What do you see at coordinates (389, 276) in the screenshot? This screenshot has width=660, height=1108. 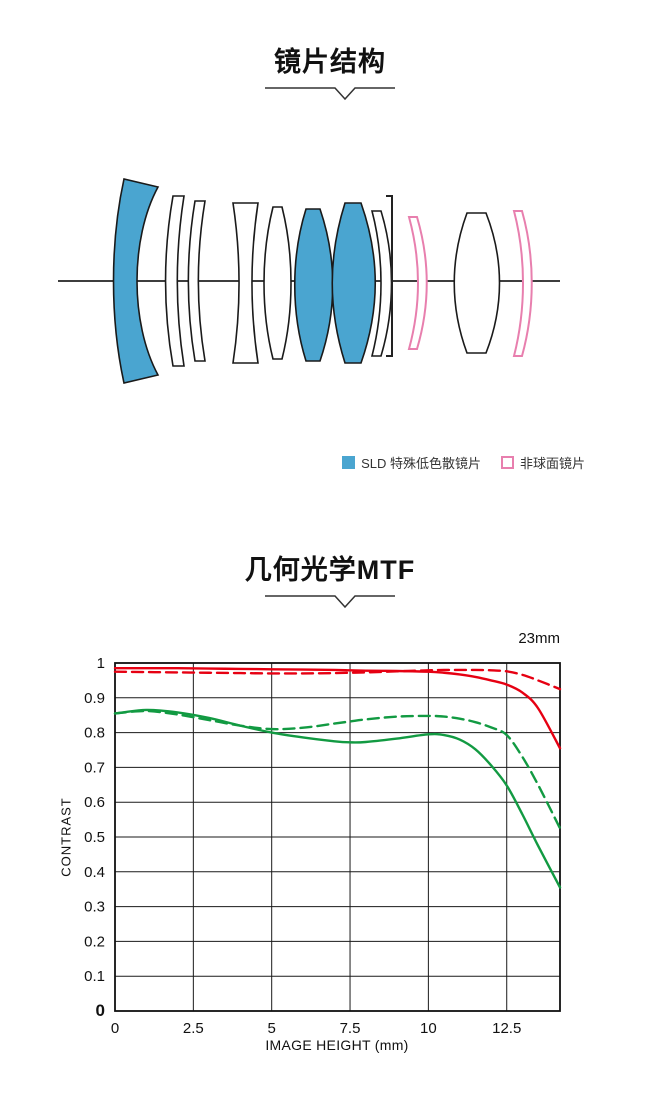 I see `aperture-stop-line` at bounding box center [389, 276].